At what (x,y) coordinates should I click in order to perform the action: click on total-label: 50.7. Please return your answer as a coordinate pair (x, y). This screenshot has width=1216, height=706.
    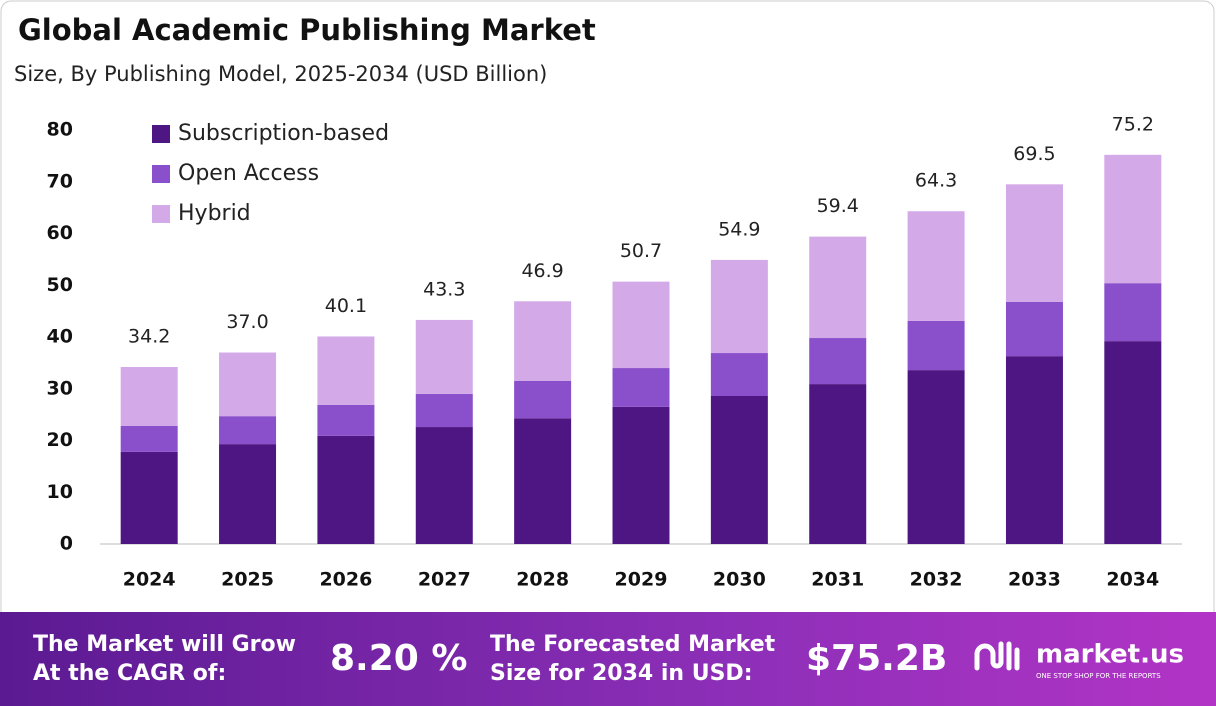
    Looking at the image, I should click on (641, 251).